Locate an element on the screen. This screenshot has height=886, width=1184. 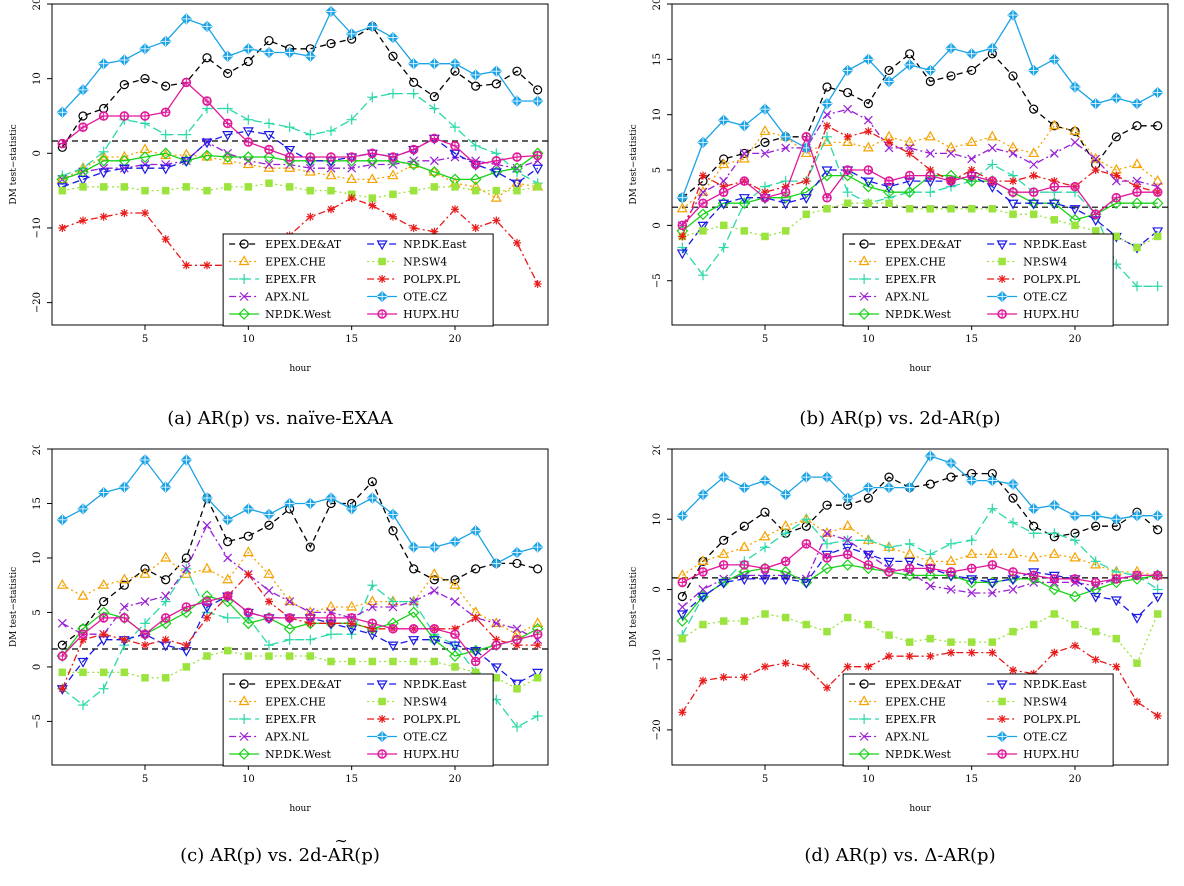
series-epex-fr is located at coordinates (920, 572).